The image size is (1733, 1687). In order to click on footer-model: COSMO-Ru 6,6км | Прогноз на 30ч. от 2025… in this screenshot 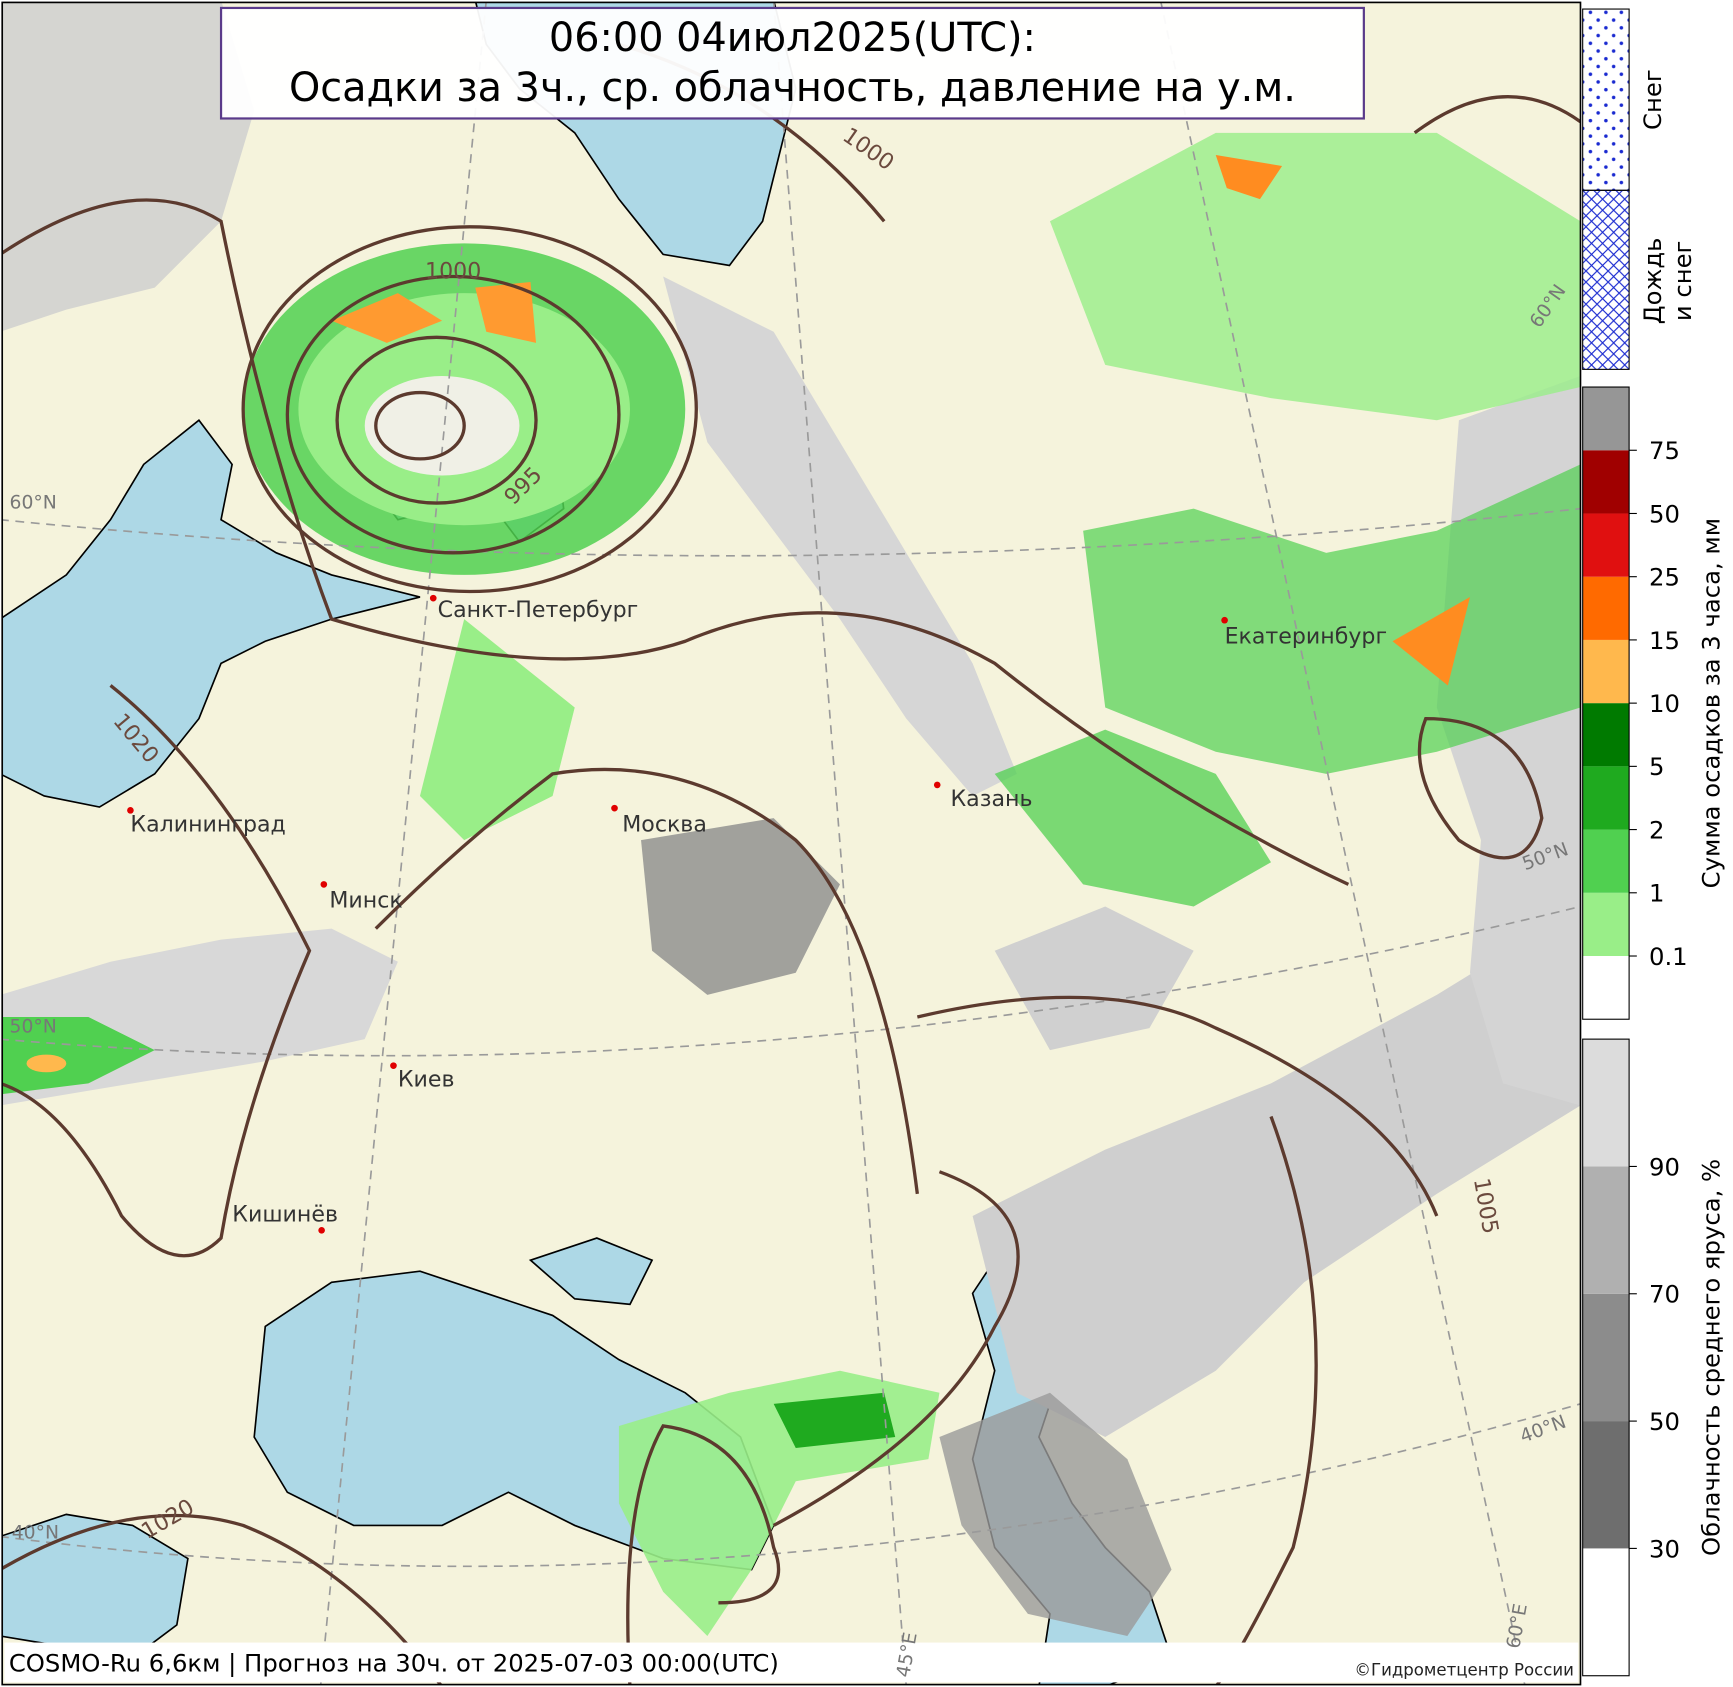, I will do `click(394, 1662)`.